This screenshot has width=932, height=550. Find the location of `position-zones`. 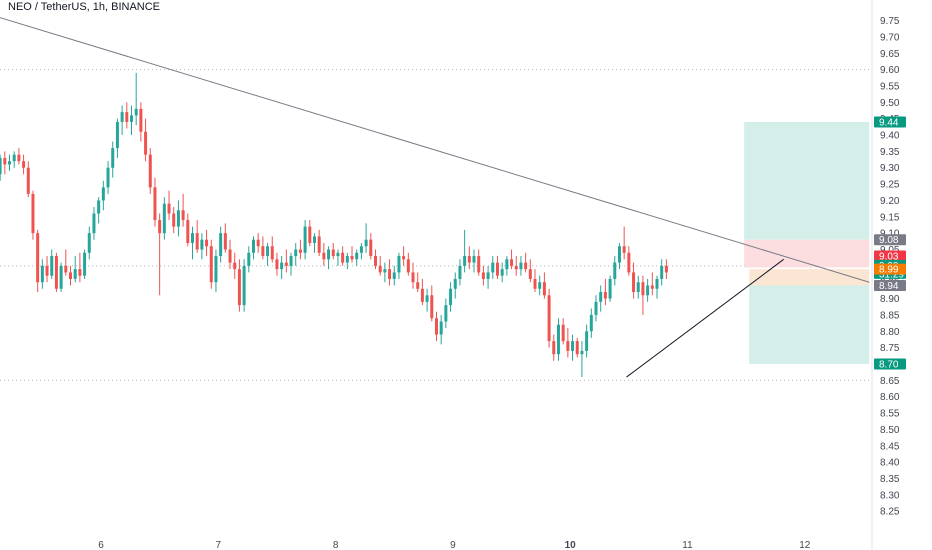

position-zones is located at coordinates (807, 242).